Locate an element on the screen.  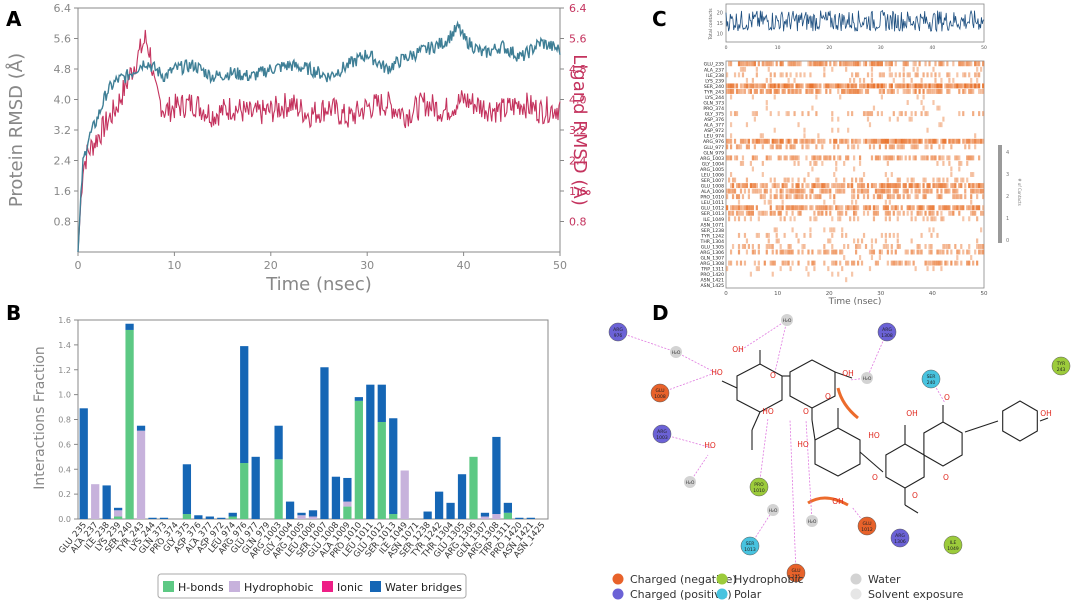
heatmap-row-label: THR_1304 is located at coordinates (712, 242).